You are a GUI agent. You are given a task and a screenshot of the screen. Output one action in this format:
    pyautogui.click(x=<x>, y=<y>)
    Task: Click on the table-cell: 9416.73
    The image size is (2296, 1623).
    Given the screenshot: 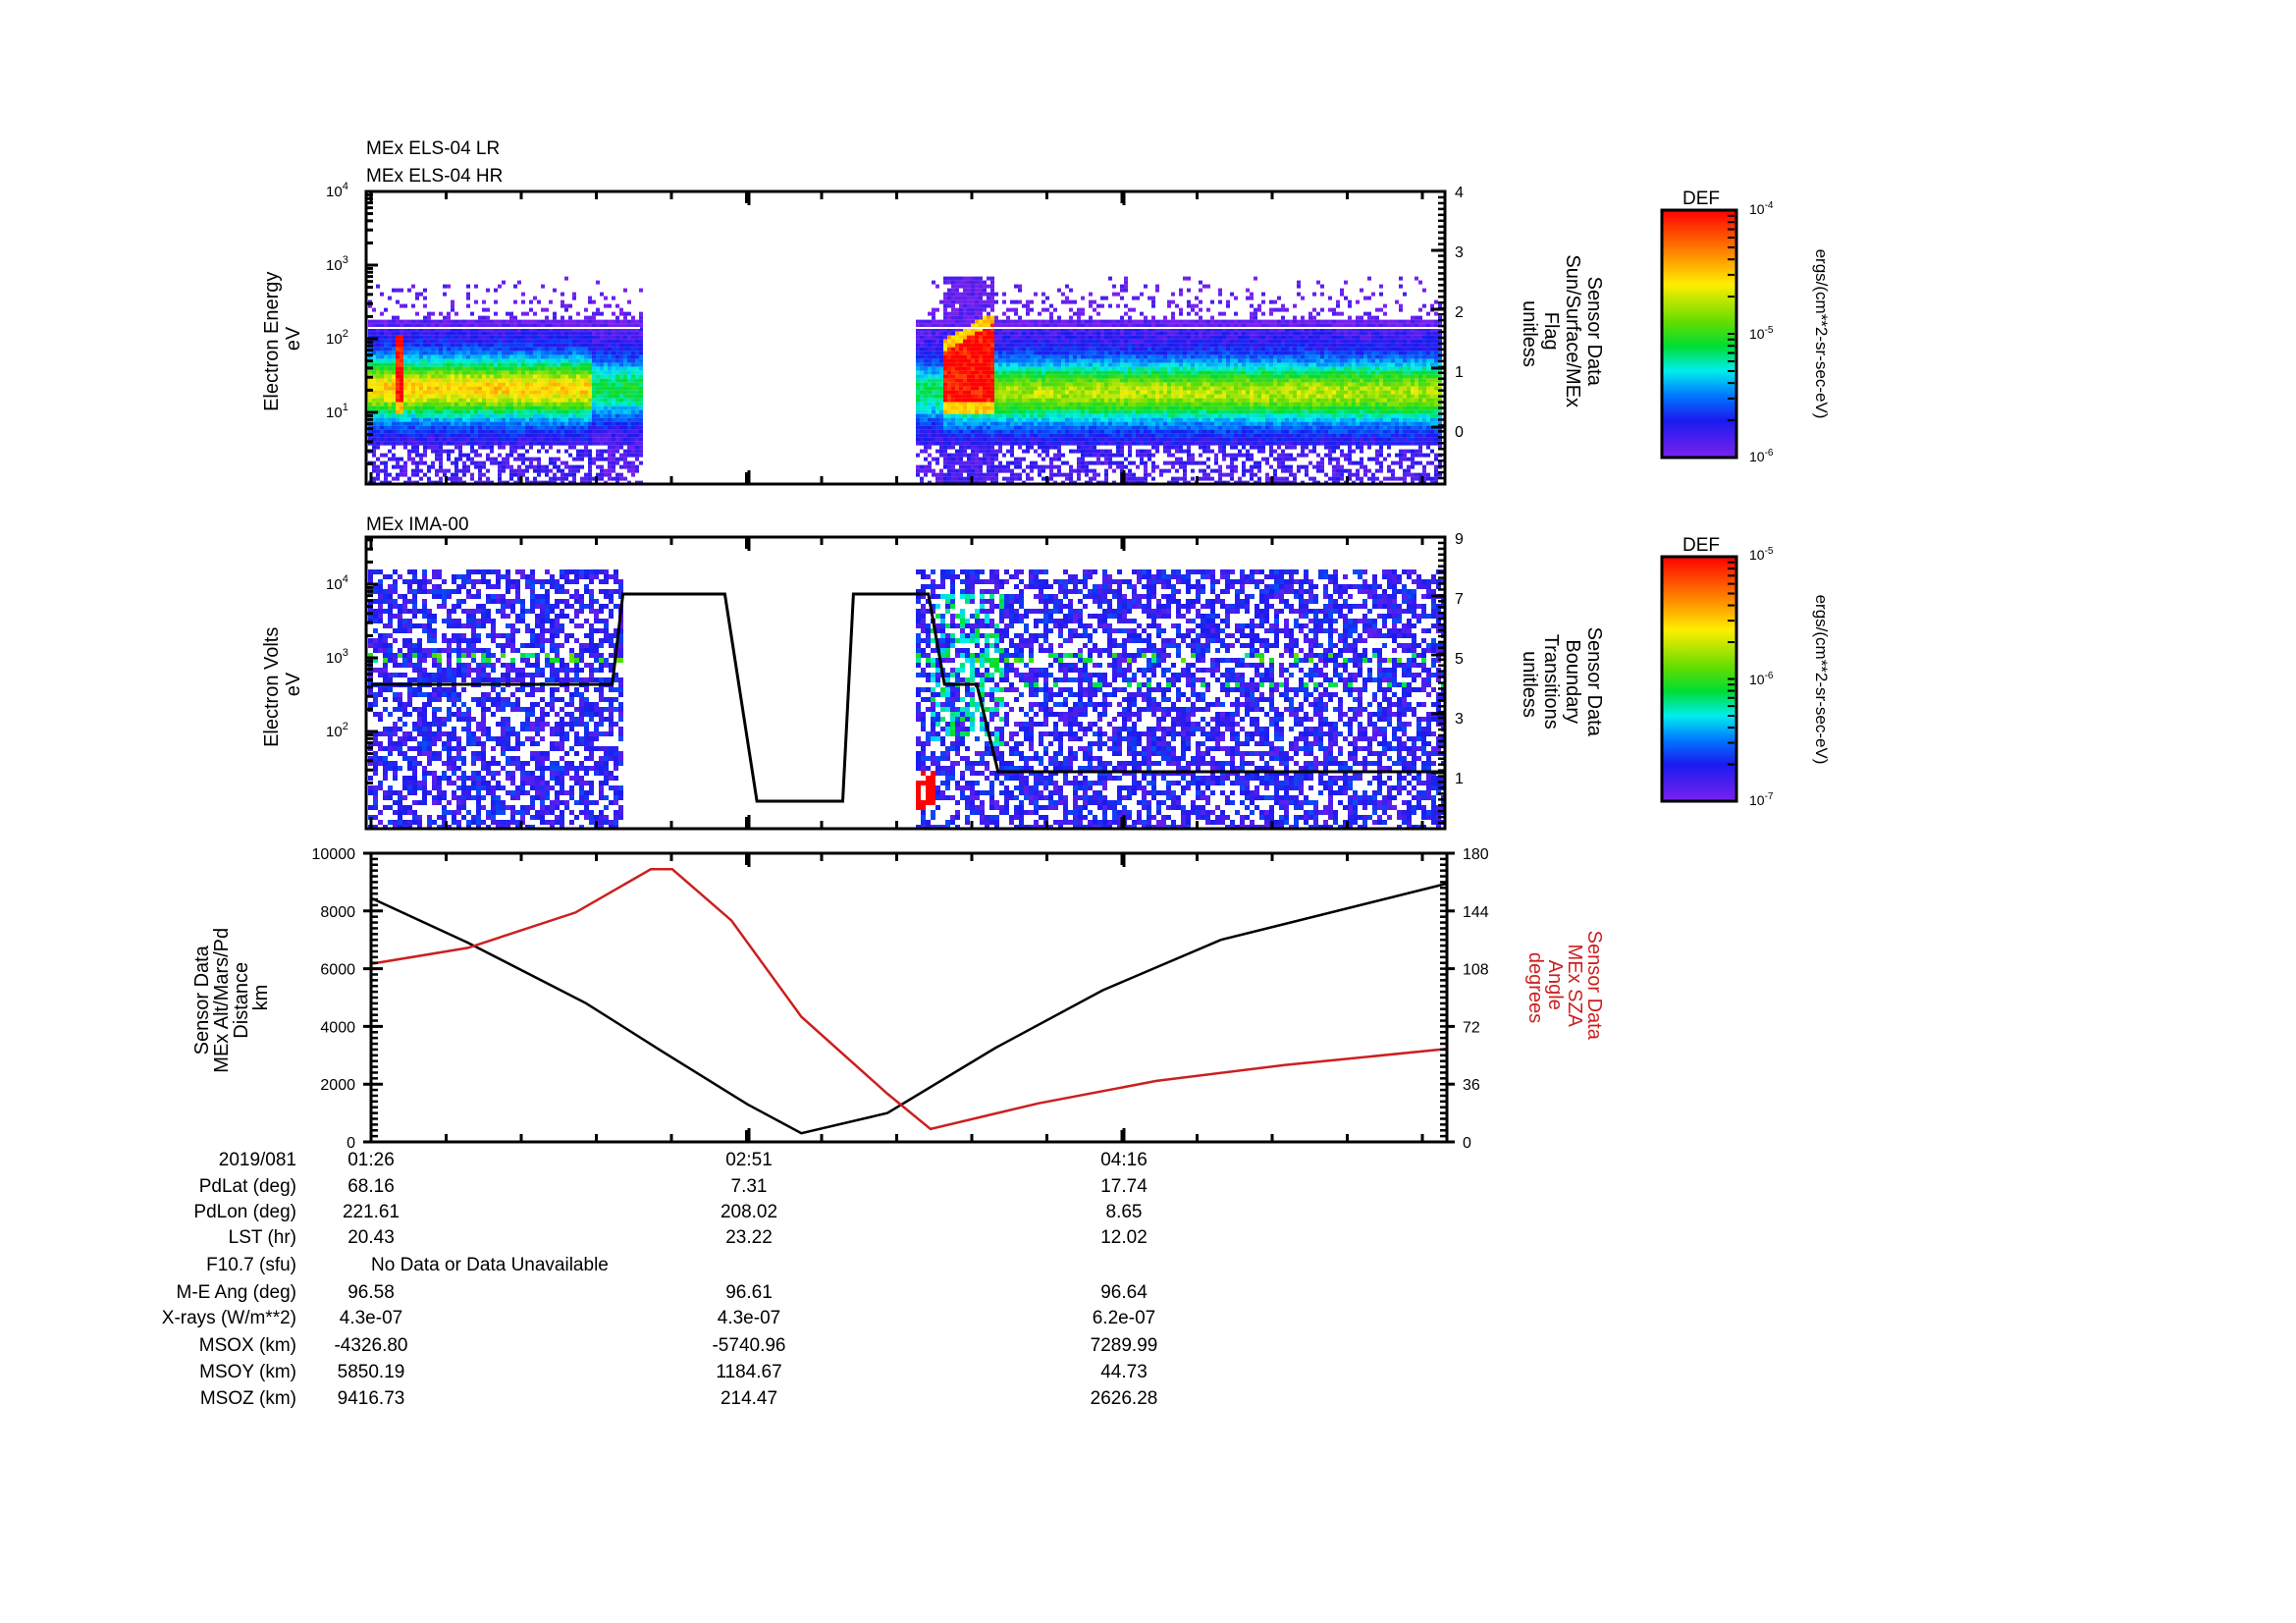 What is the action you would take?
    pyautogui.click(x=371, y=1398)
    